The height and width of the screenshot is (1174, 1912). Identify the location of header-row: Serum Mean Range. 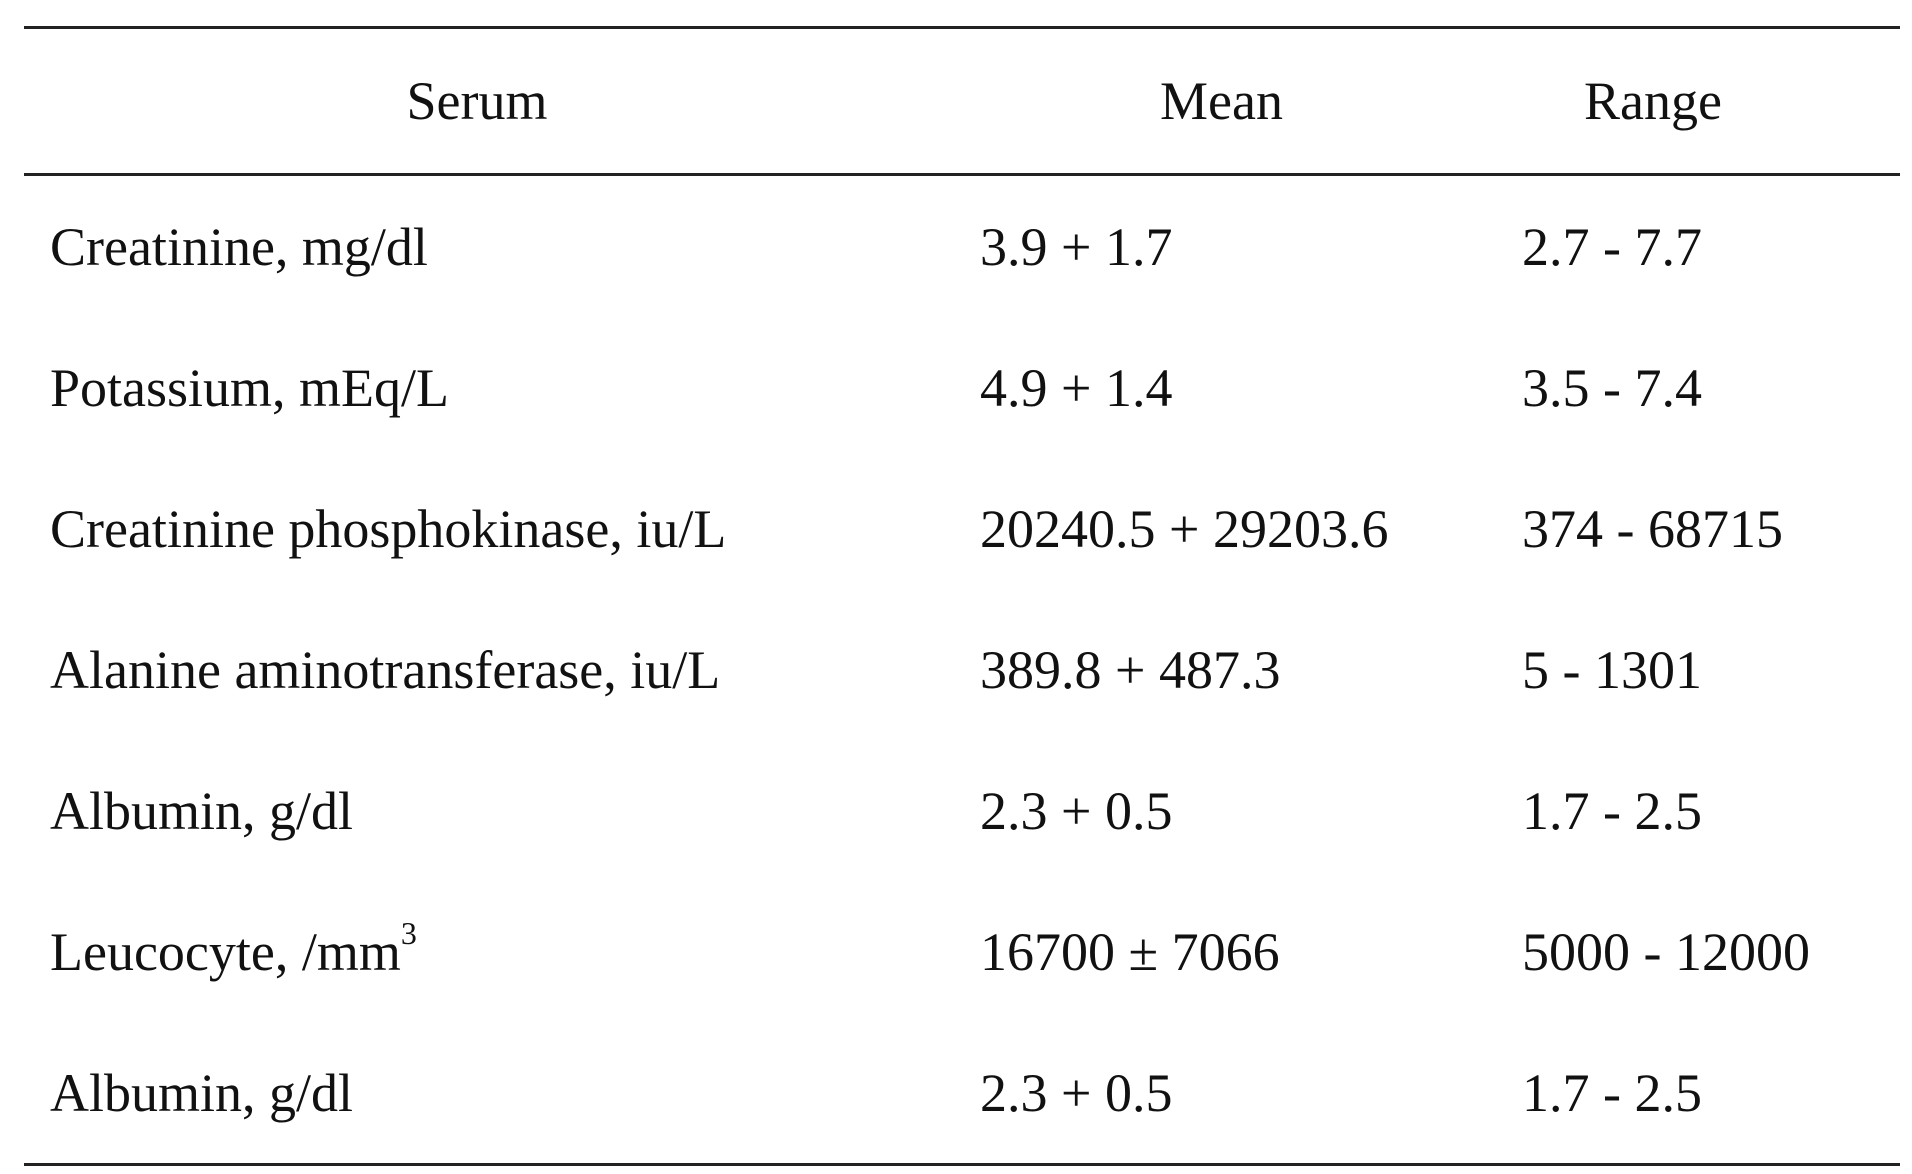
(962, 101).